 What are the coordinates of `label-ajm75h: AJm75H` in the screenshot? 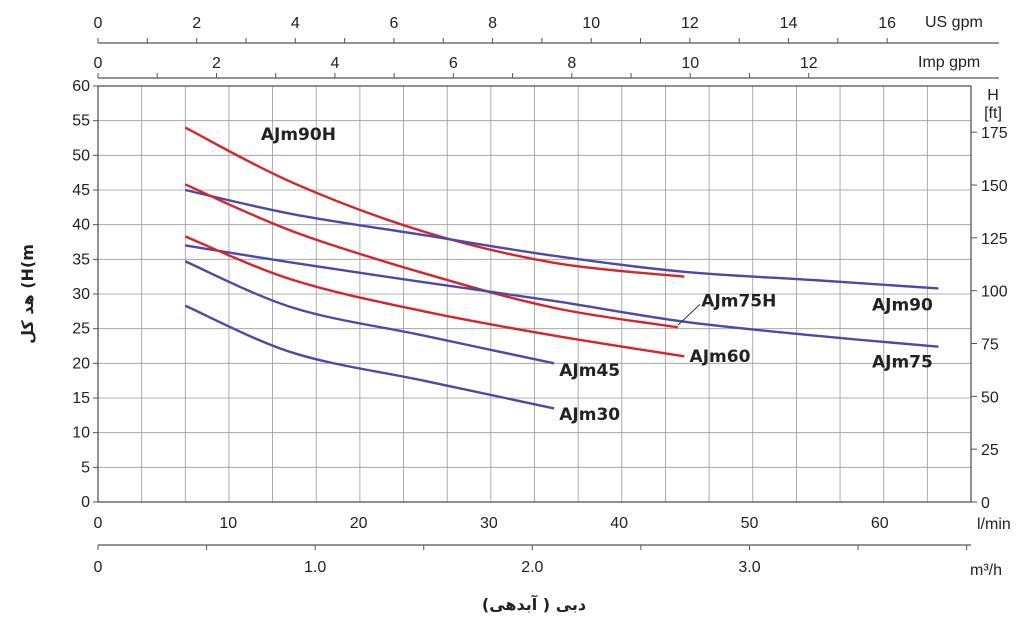 It's located at (738, 301).